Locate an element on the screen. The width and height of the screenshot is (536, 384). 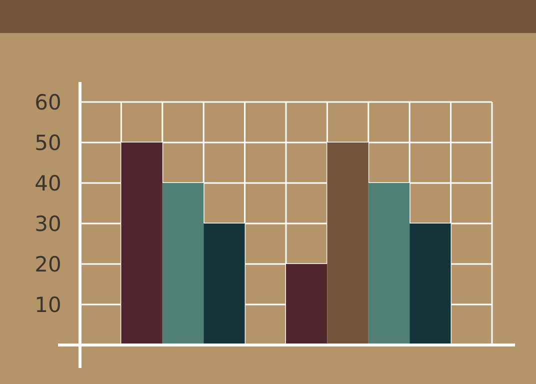
y-tick-label: 20 is located at coordinates (48, 264).